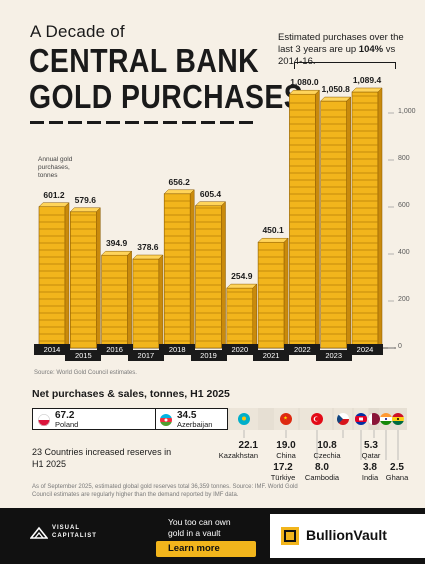  What do you see at coordinates (114, 349) in the screenshot?
I see `year-label: 2016` at bounding box center [114, 349].